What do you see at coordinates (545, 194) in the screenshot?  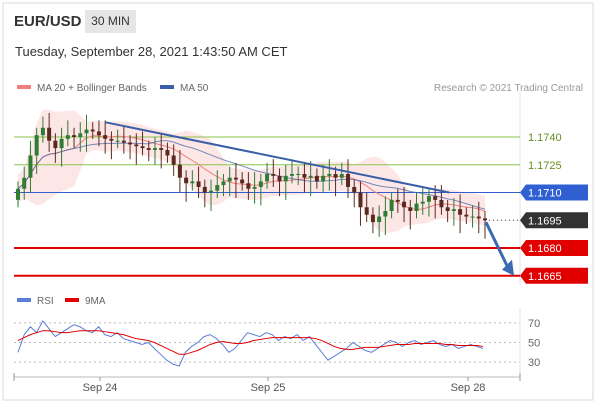 I see `level-label-1.1710: 1.1710` at bounding box center [545, 194].